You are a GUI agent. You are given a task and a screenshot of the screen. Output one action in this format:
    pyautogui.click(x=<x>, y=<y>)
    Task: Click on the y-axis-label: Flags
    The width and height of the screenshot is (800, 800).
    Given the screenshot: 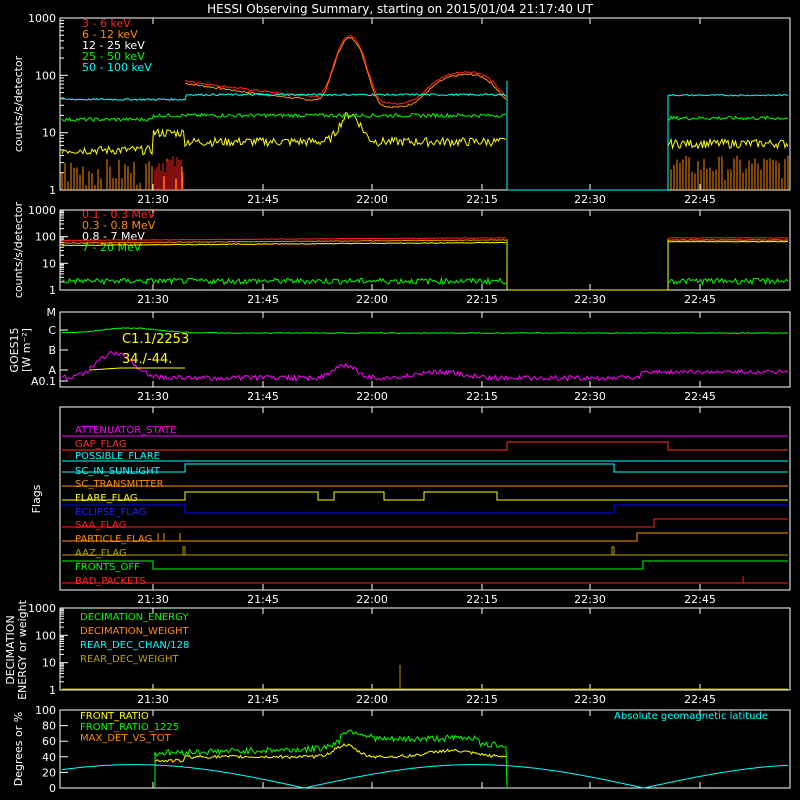 What is the action you would take?
    pyautogui.click(x=36, y=498)
    